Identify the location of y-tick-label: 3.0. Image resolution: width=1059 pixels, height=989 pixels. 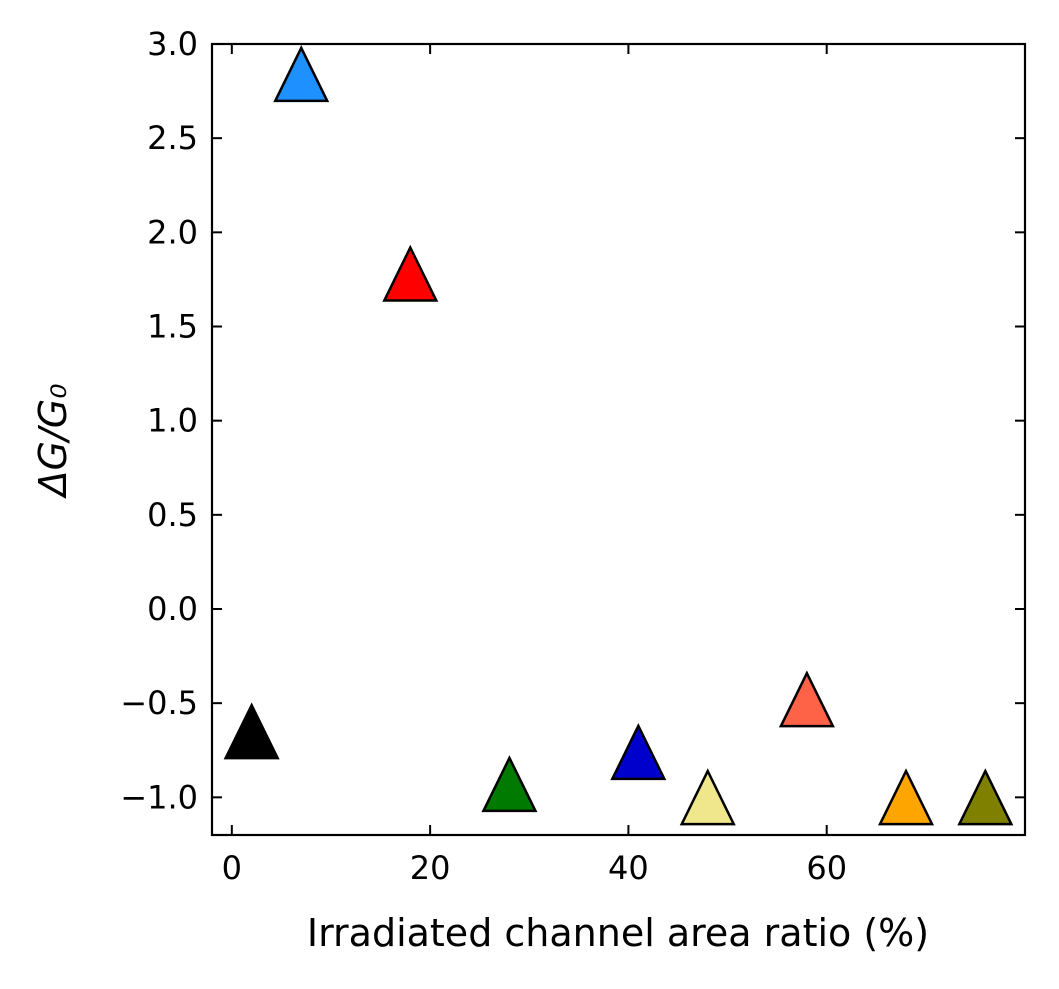
(172, 44).